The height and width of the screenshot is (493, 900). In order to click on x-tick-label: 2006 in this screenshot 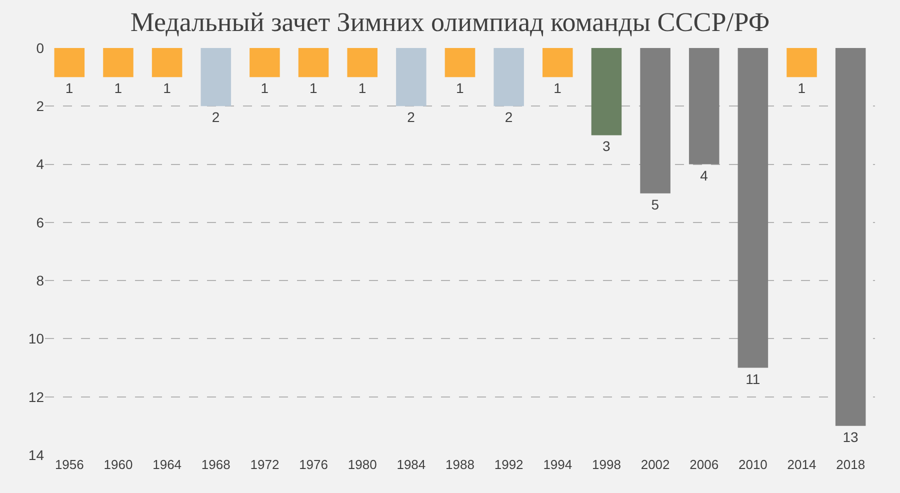, I will do `click(704, 464)`.